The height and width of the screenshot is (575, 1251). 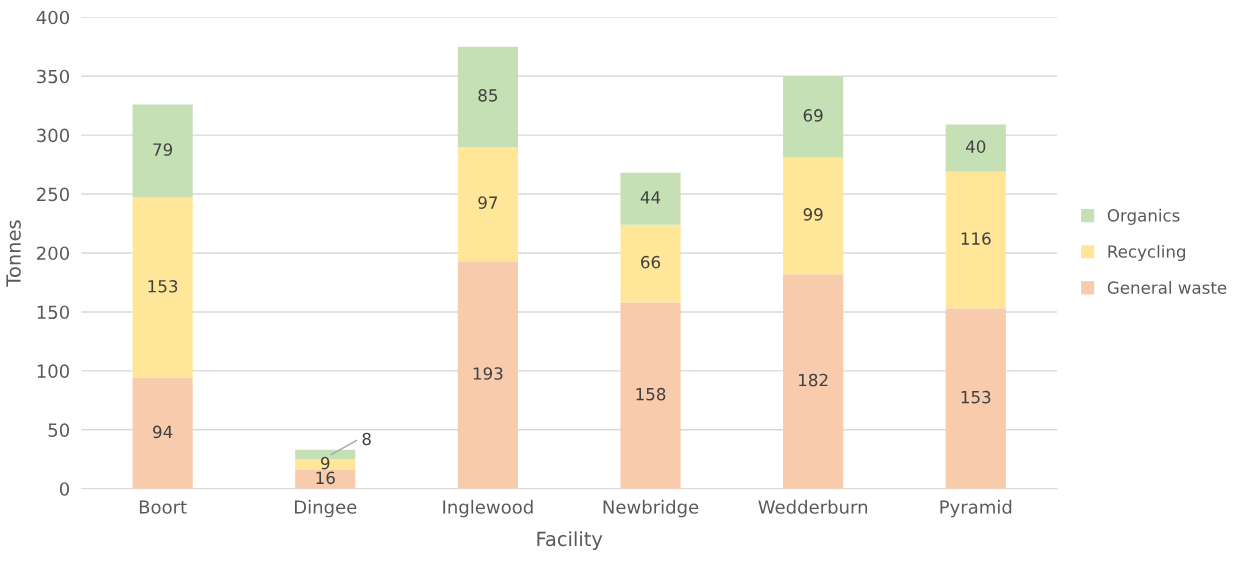 What do you see at coordinates (53, 371) in the screenshot?
I see `y-tick-label: 100` at bounding box center [53, 371].